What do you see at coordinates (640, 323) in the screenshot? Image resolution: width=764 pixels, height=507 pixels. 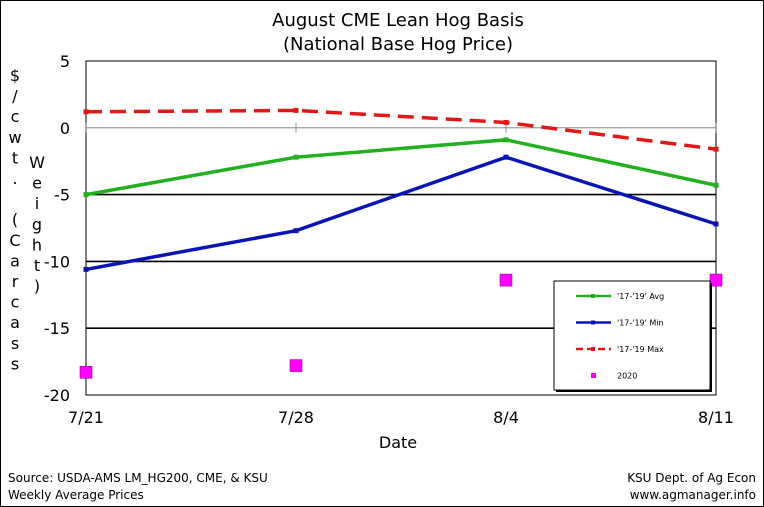 I see `legend-label-17-19-min: '17-'19' Min` at bounding box center [640, 323].